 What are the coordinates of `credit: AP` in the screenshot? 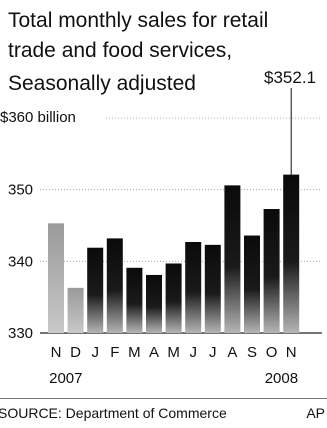 It's located at (315, 413).